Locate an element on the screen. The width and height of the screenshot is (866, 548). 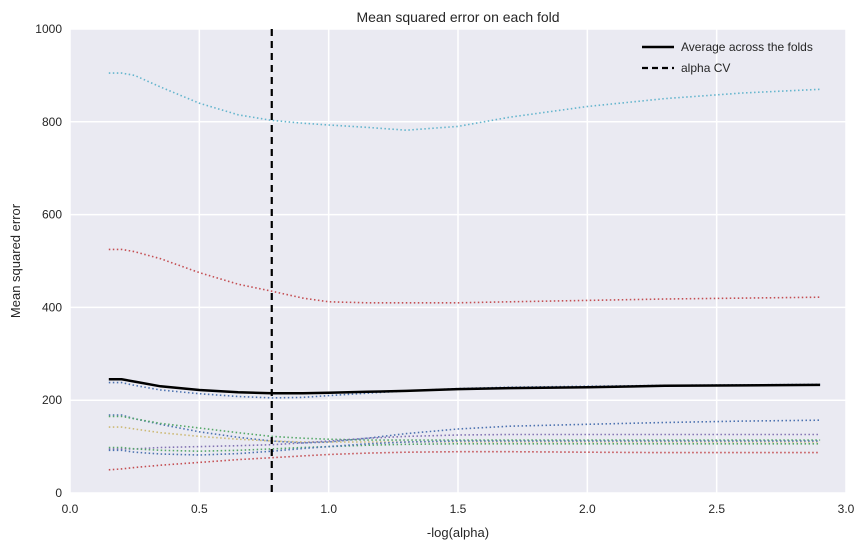
legend-average-label: Average across the folds is located at coordinates (747, 47).